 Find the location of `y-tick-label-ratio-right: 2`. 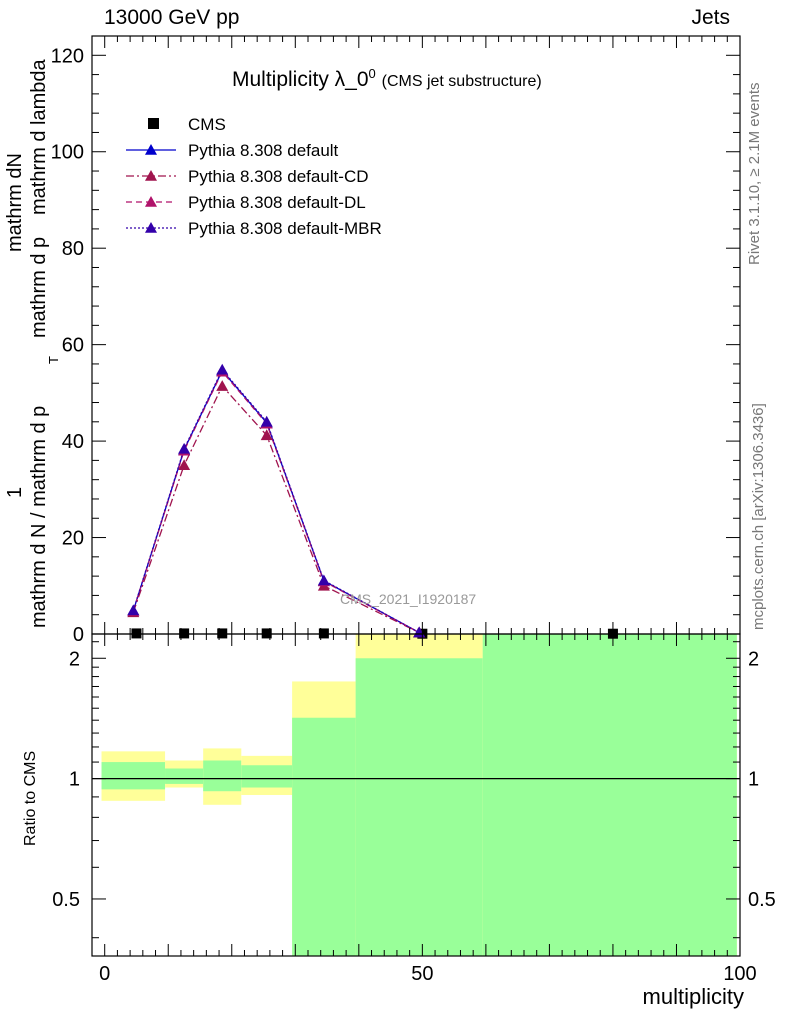

y-tick-label-ratio-right: 2 is located at coordinates (753, 659).